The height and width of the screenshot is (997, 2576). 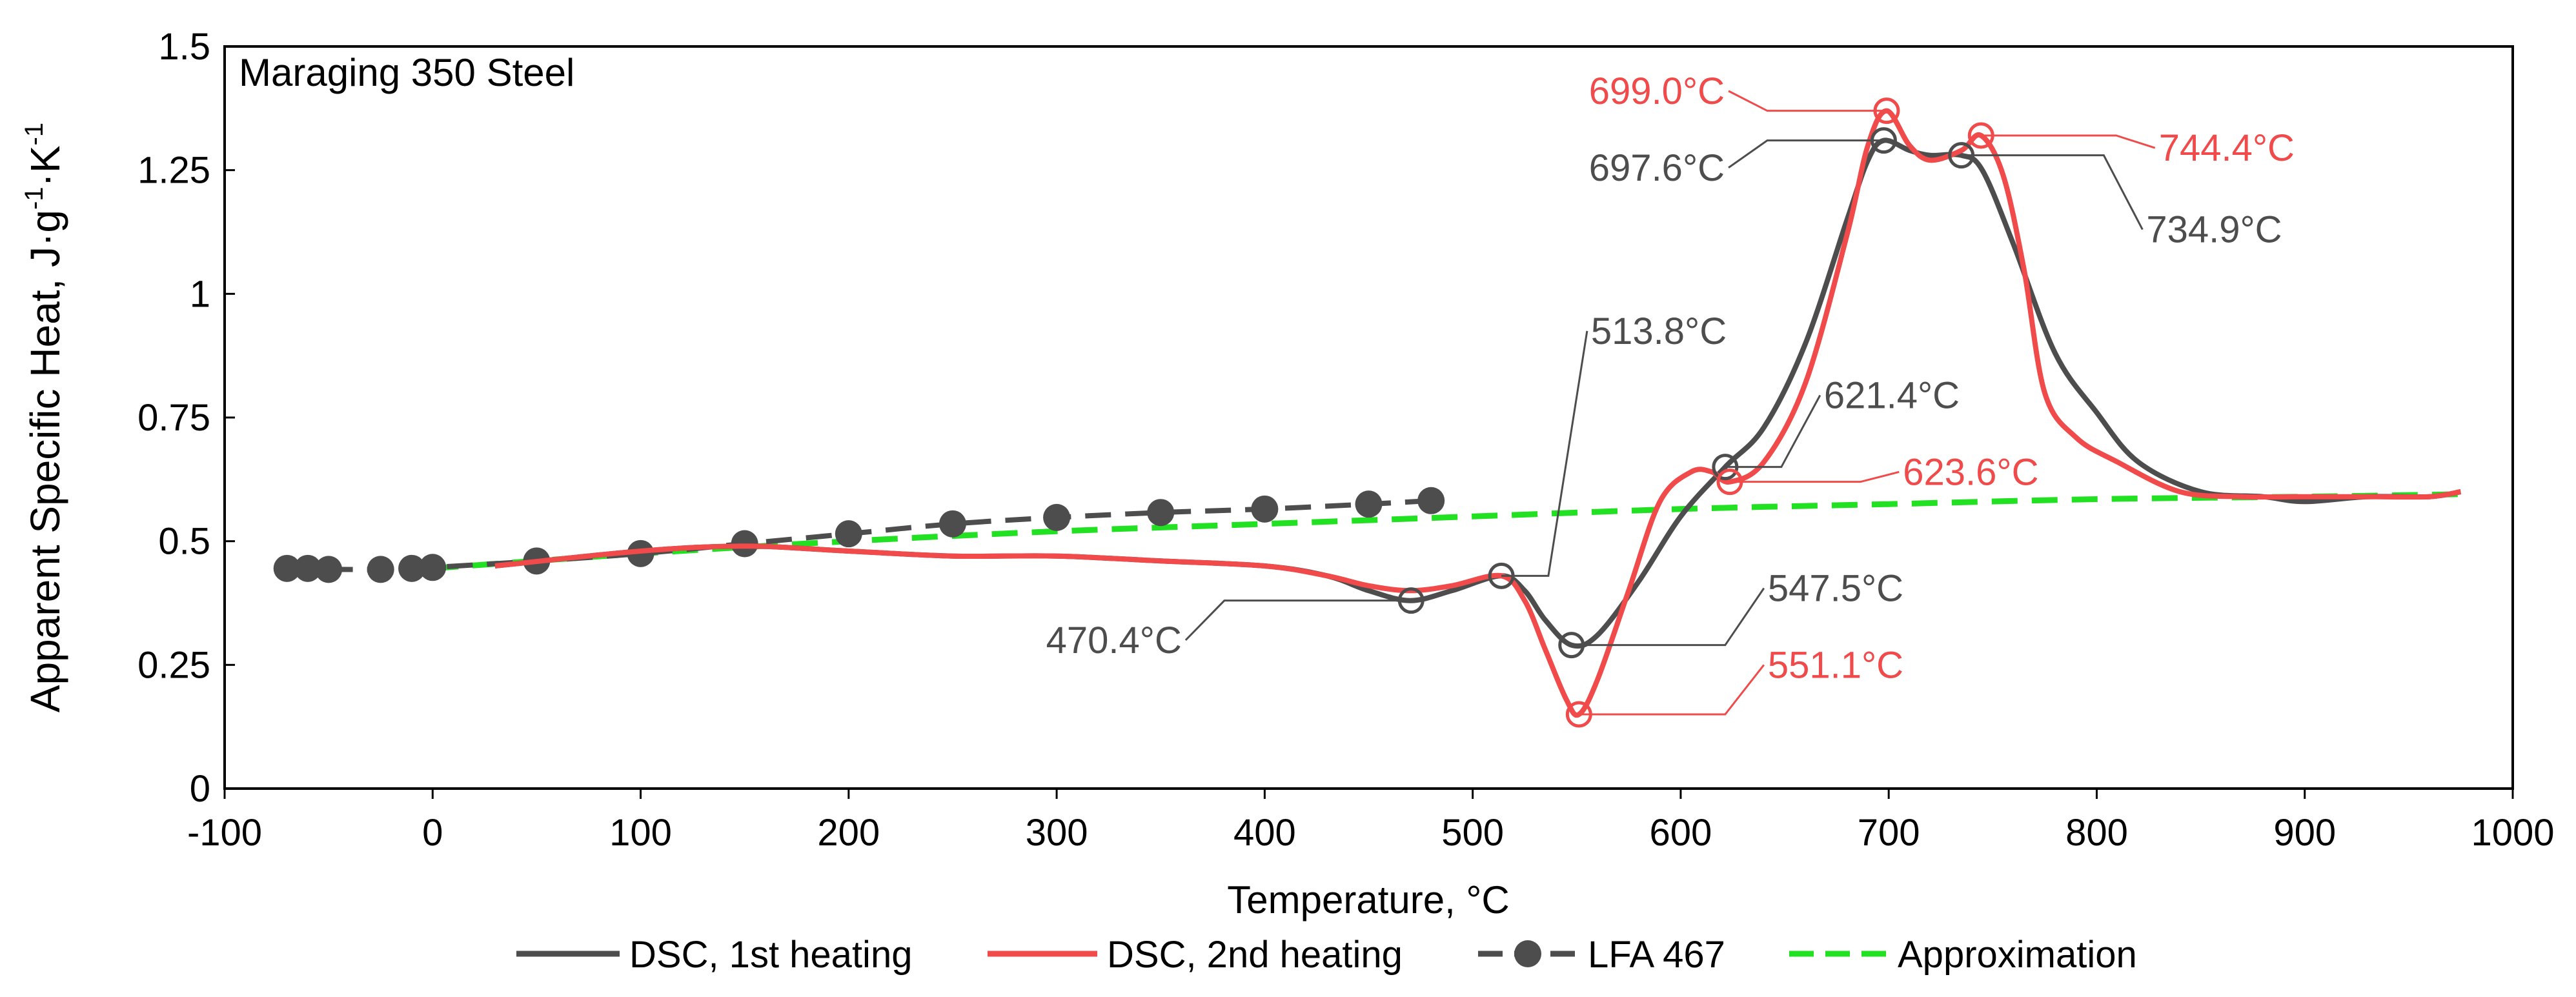 What do you see at coordinates (1368, 899) in the screenshot?
I see `x-axis-label: Temperature, °C` at bounding box center [1368, 899].